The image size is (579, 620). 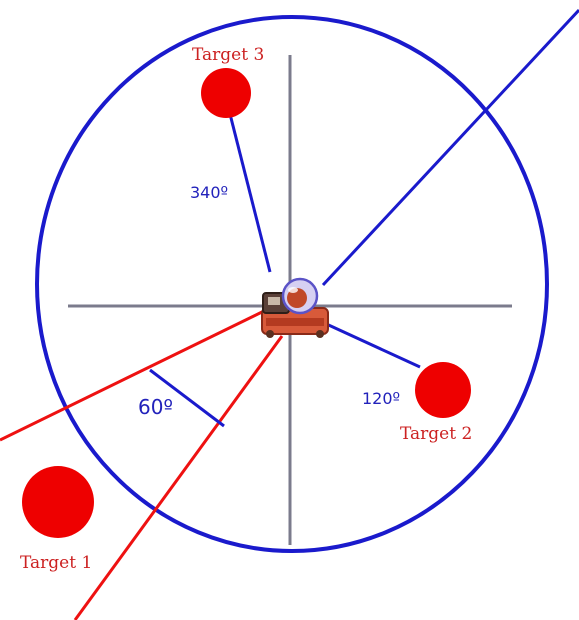 What do you see at coordinates (155, 407) in the screenshot?
I see `angle-label-60: 60º` at bounding box center [155, 407].